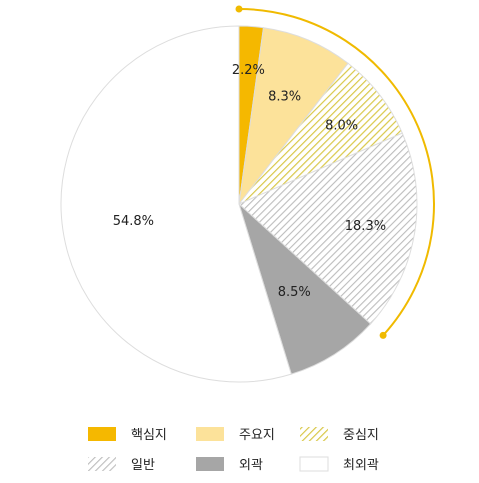  I want to click on legend-label-outer: 외곽, so click(251, 465).